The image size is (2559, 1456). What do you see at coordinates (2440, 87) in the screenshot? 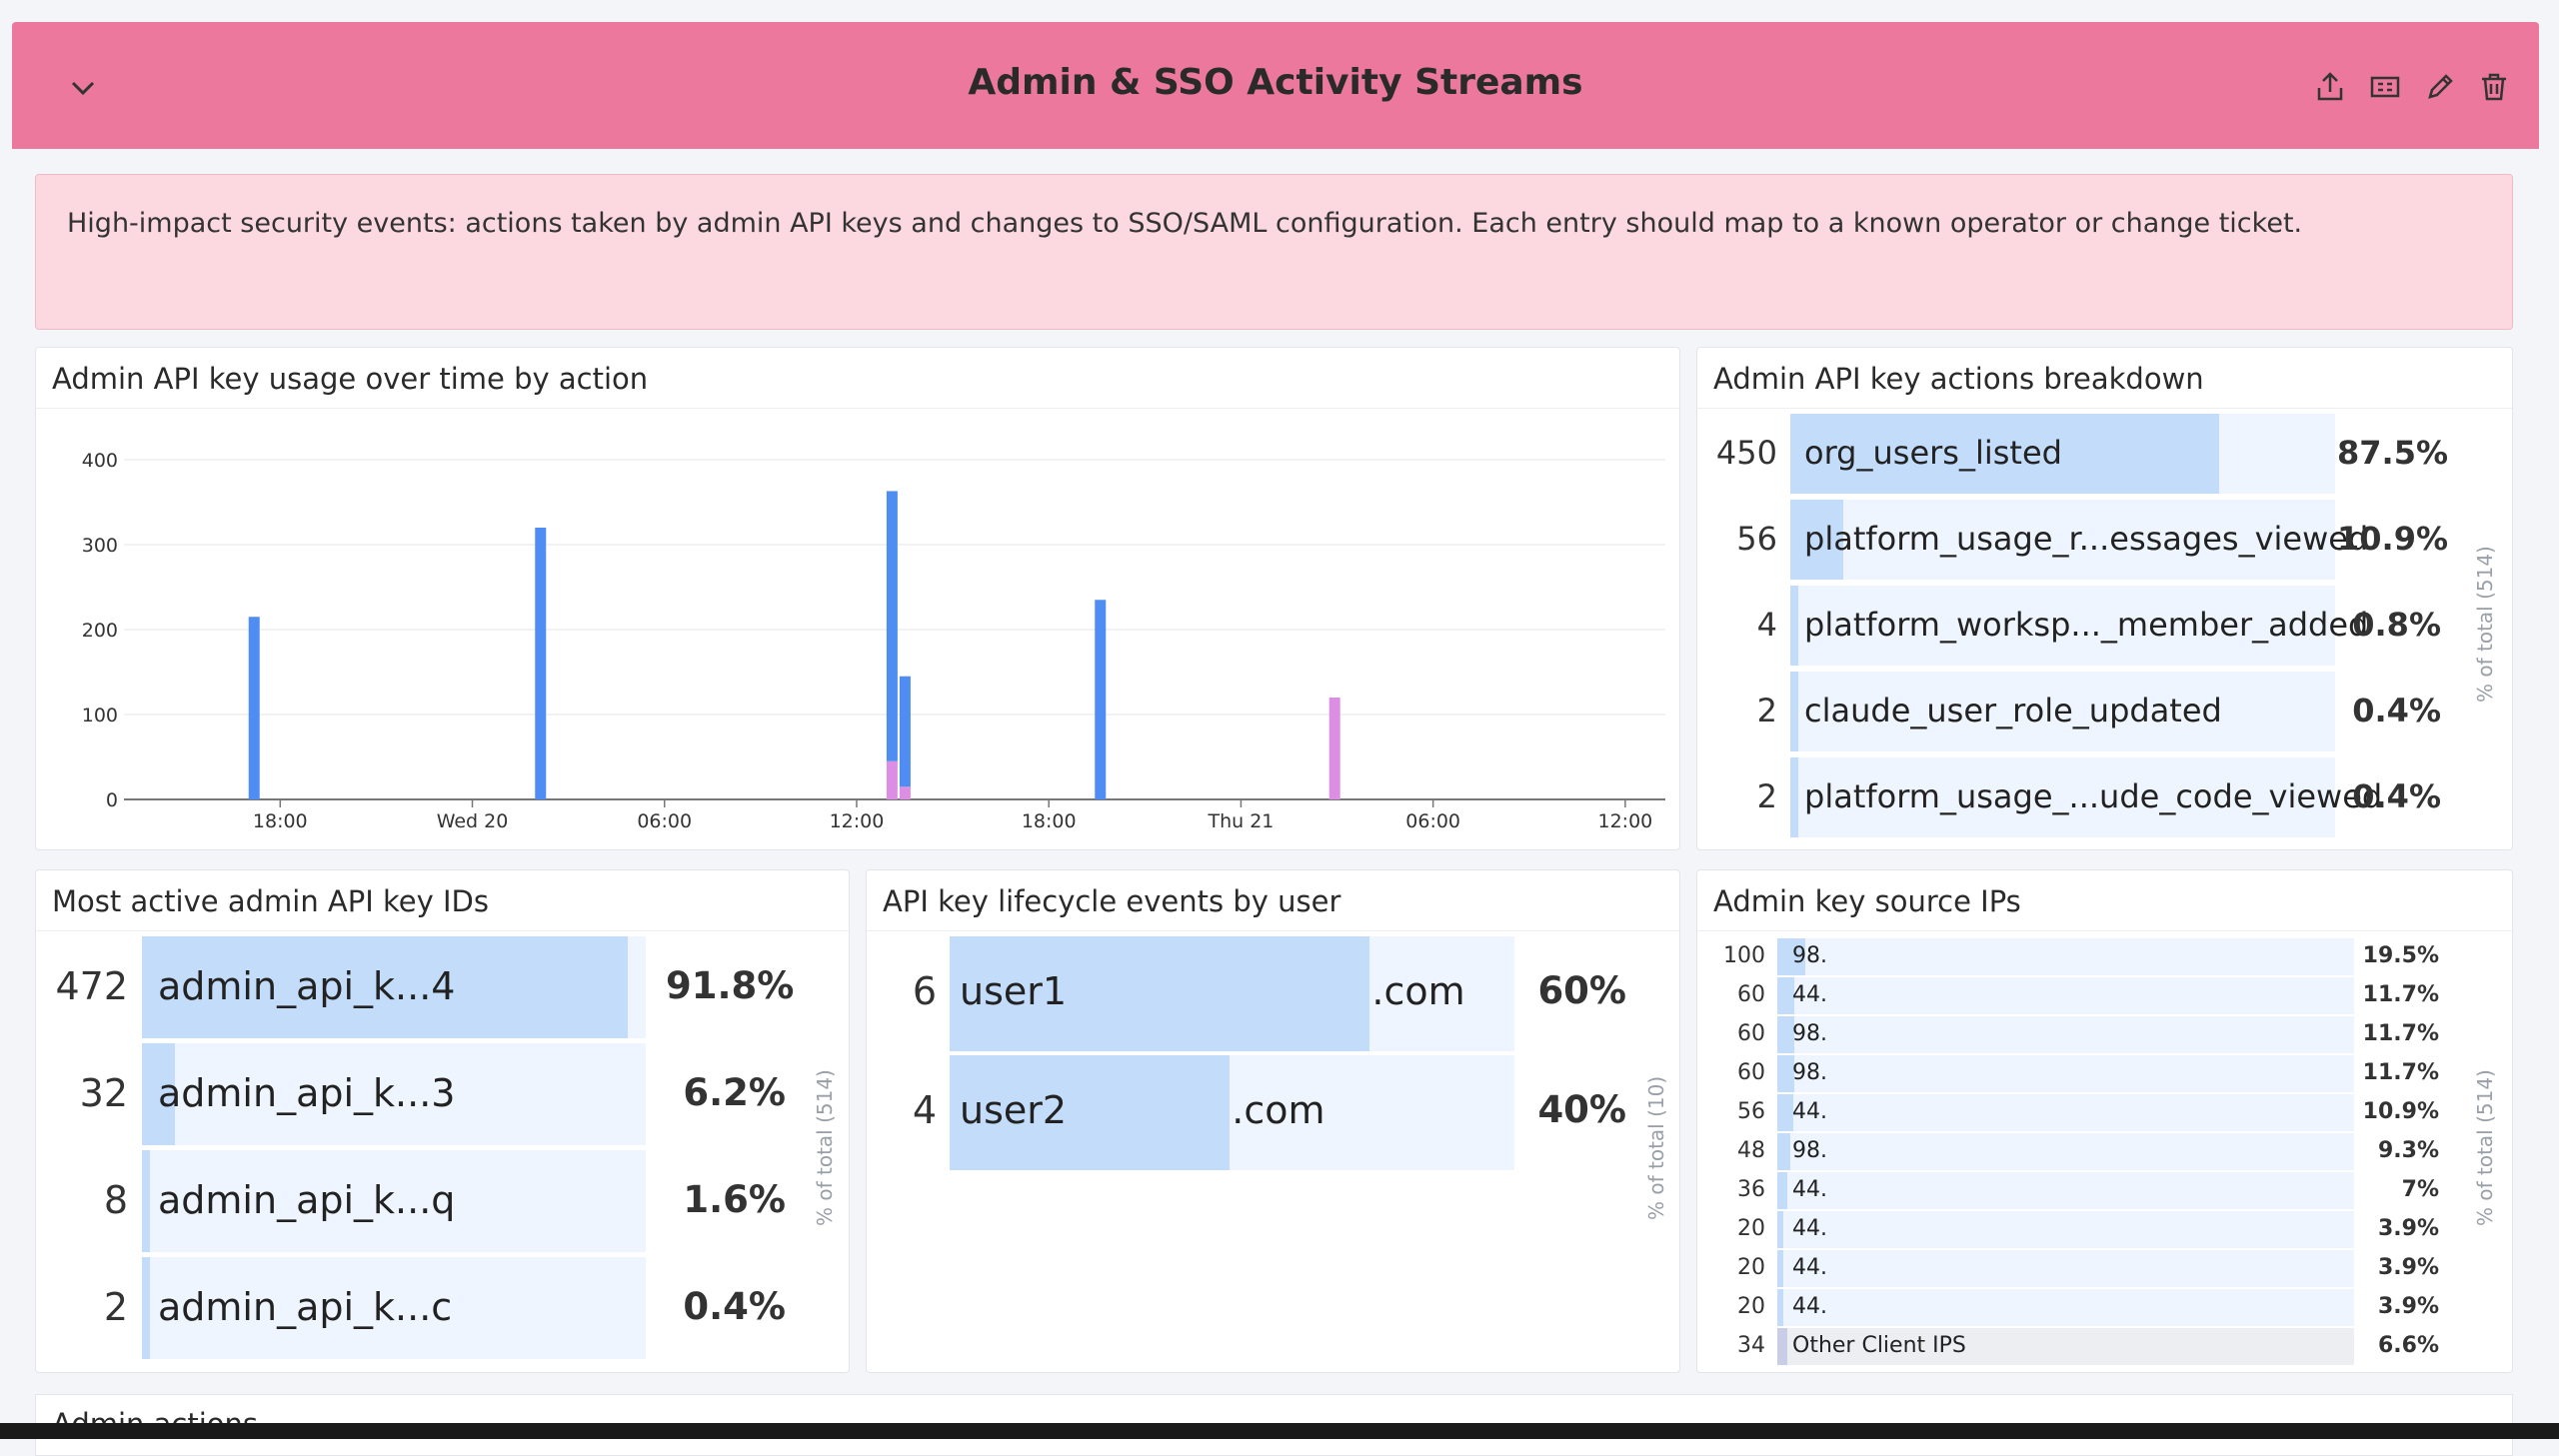
I see `edit-icon` at bounding box center [2440, 87].